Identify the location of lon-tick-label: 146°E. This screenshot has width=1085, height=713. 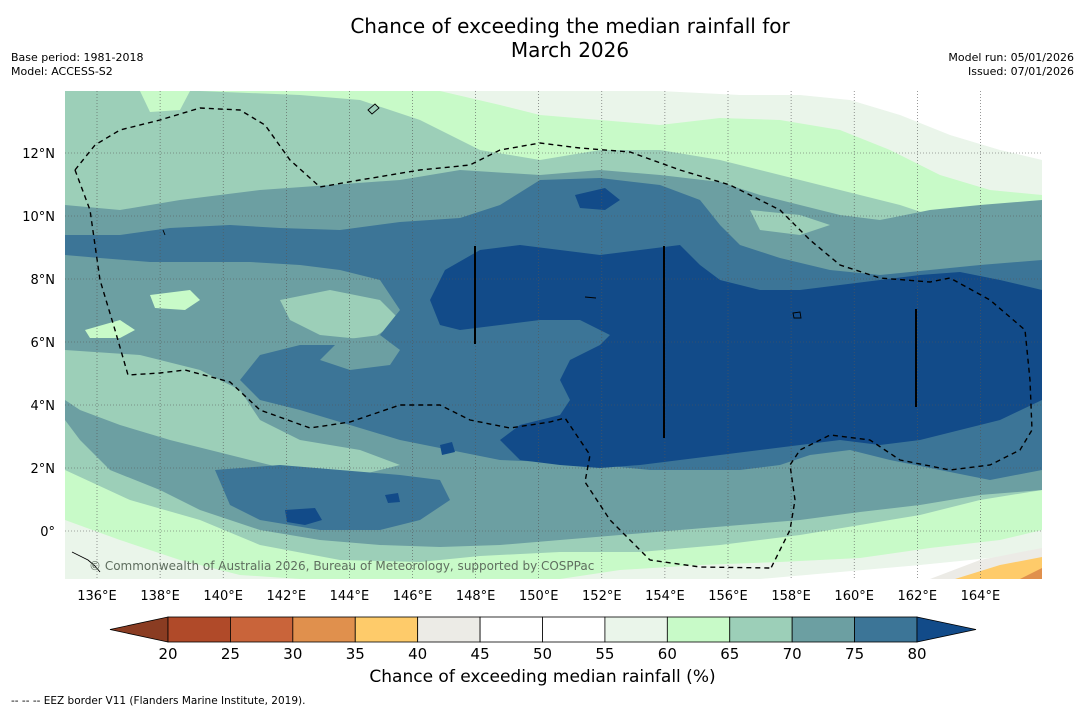
(413, 596).